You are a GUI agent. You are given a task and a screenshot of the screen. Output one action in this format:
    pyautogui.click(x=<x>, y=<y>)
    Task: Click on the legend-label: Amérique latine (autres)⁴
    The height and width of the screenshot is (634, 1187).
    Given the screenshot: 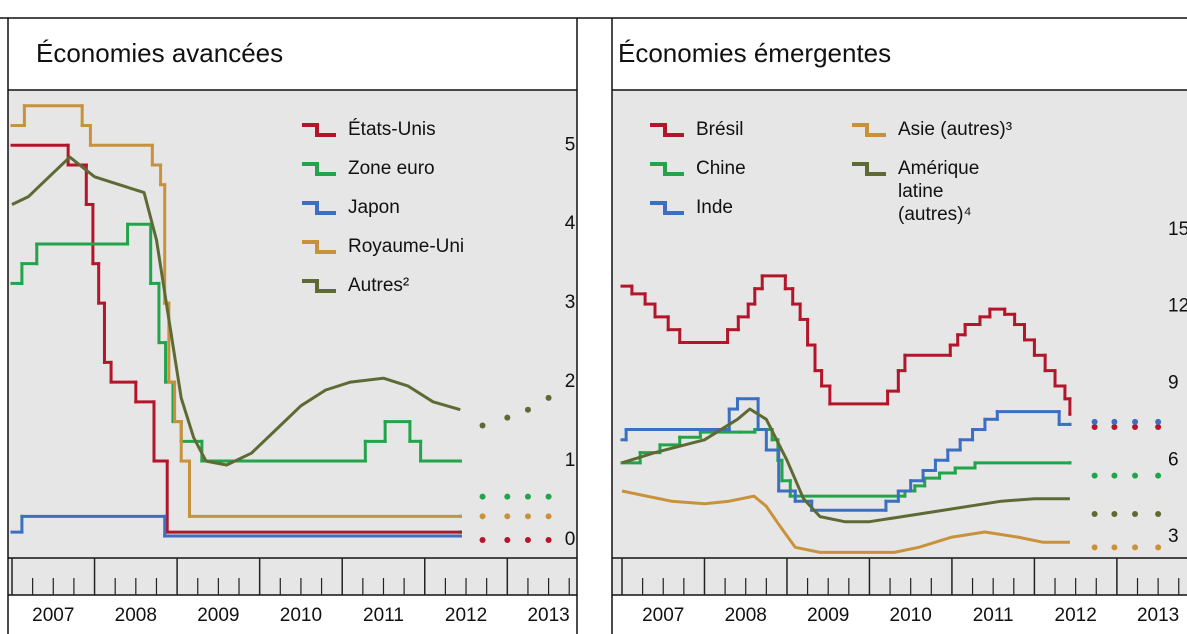 What is the action you would take?
    pyautogui.click(x=939, y=191)
    